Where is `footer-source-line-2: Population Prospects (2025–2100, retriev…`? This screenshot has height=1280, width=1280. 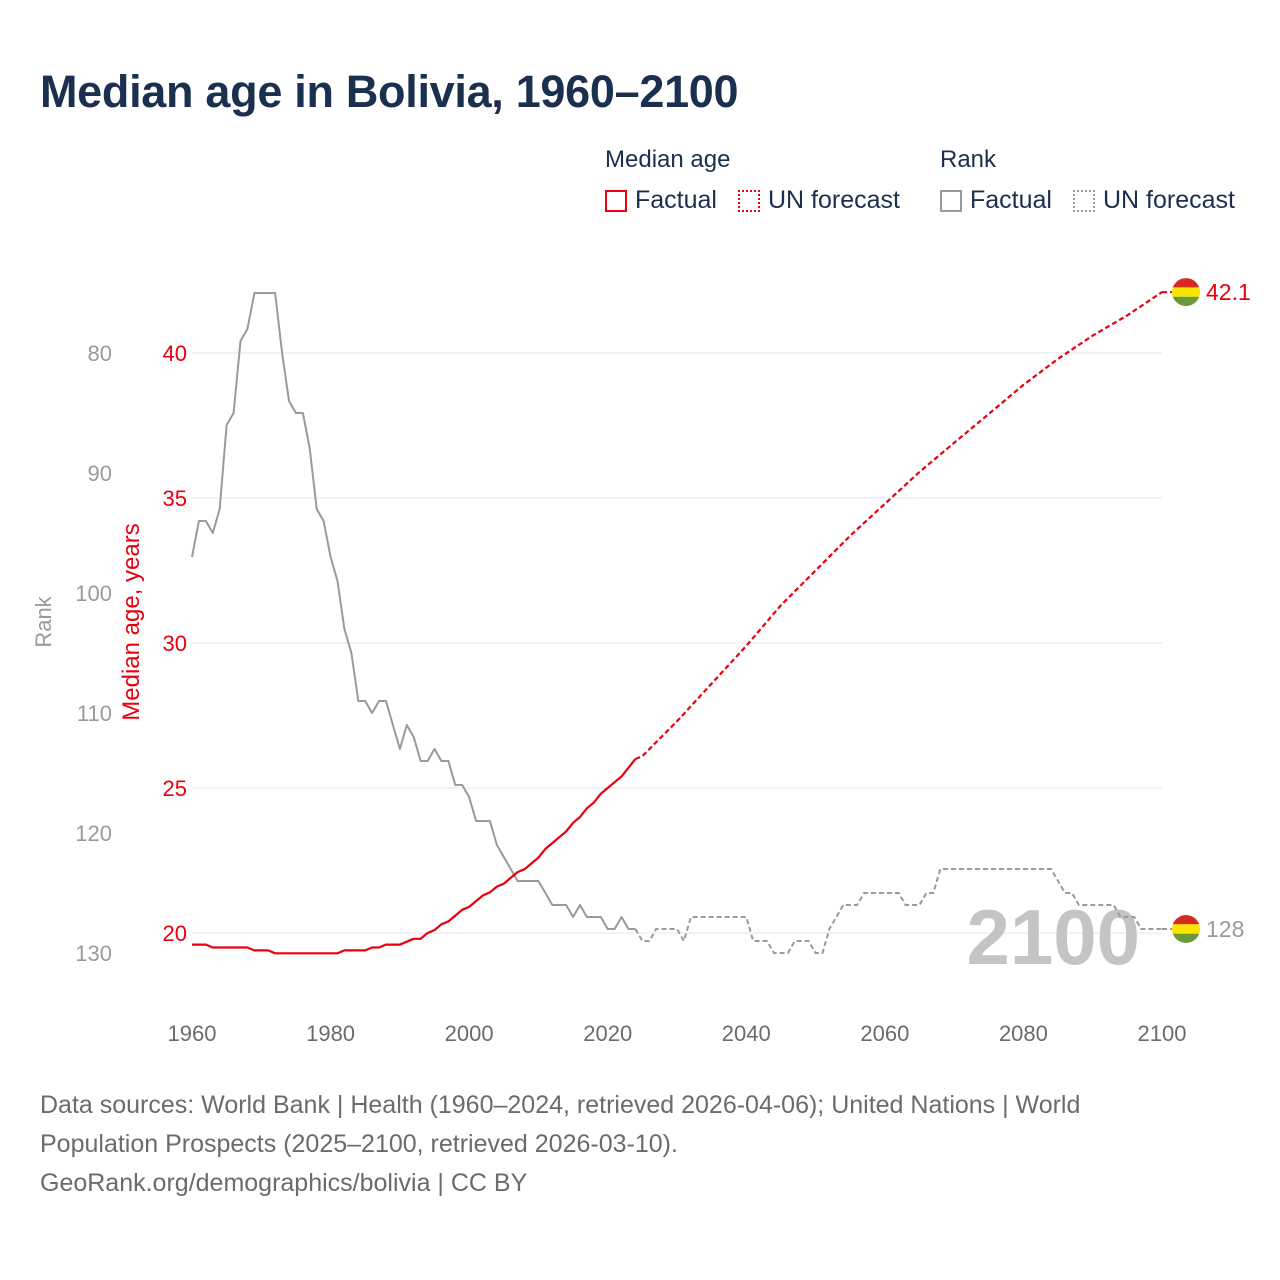 footer-source-line-2: Population Prospects (2025–2100, retriev… is located at coordinates (359, 1144).